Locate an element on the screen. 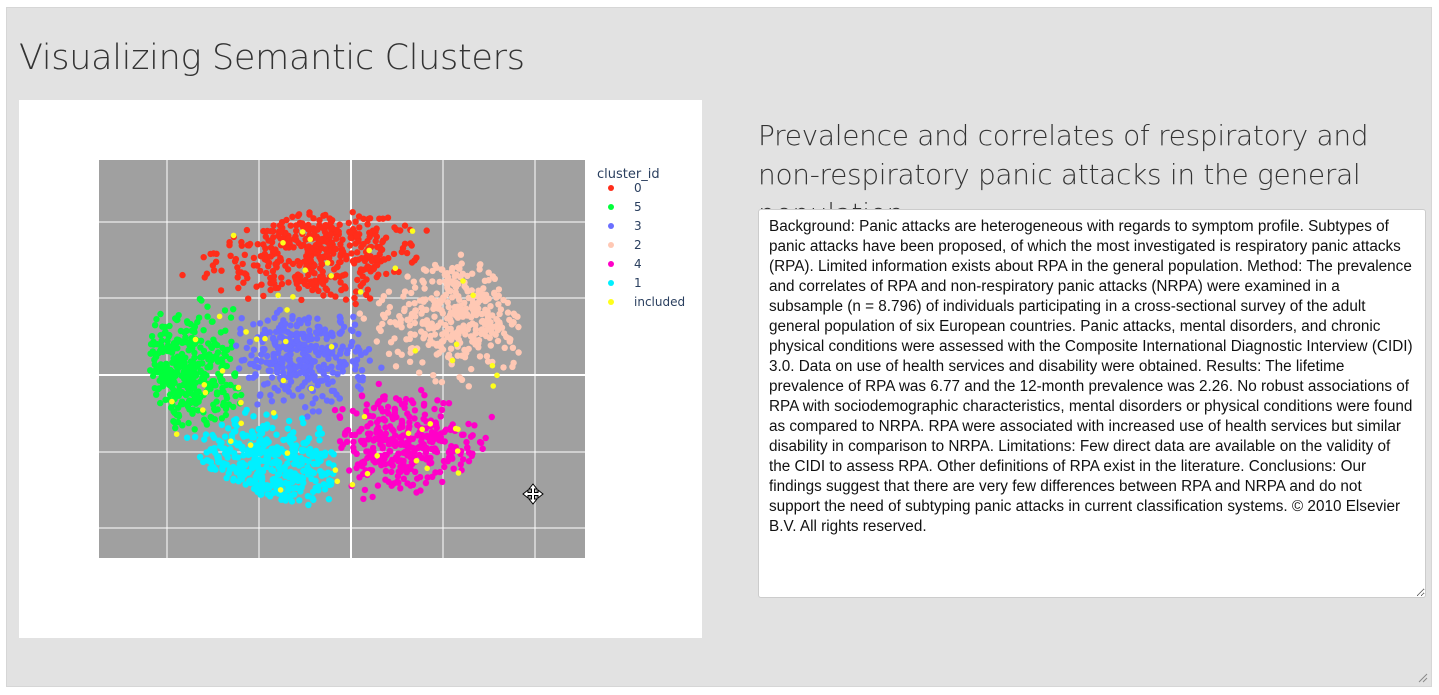 The height and width of the screenshot is (695, 1439). resize-grip-icon is located at coordinates (1422, 677).